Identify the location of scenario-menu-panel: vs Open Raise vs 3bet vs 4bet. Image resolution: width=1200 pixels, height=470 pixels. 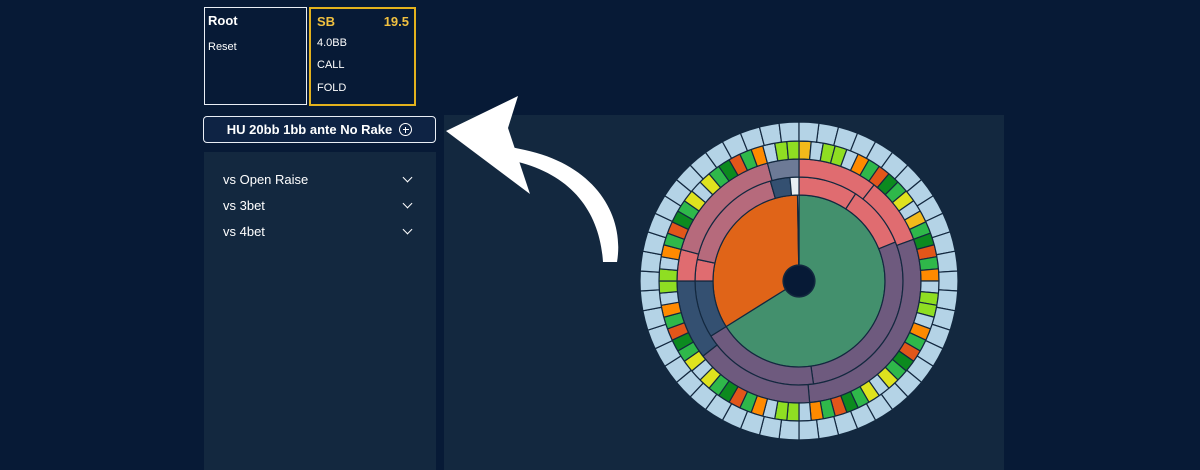
(320, 311).